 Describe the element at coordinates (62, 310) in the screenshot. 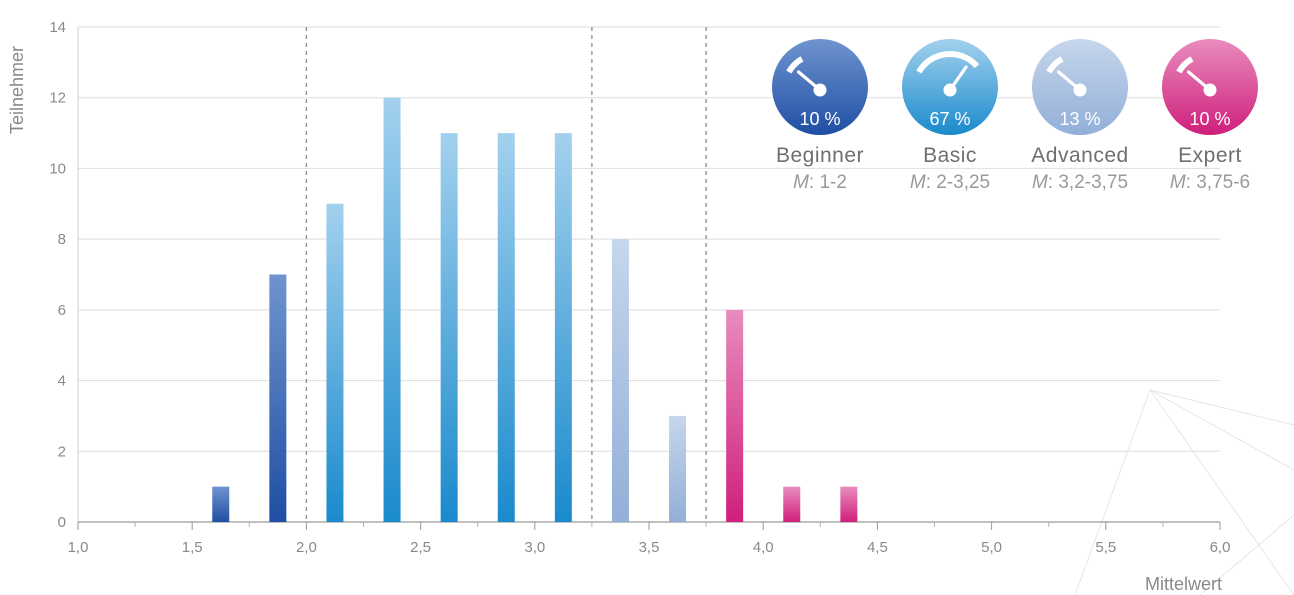

I see `y-tick-label: 6` at that location.